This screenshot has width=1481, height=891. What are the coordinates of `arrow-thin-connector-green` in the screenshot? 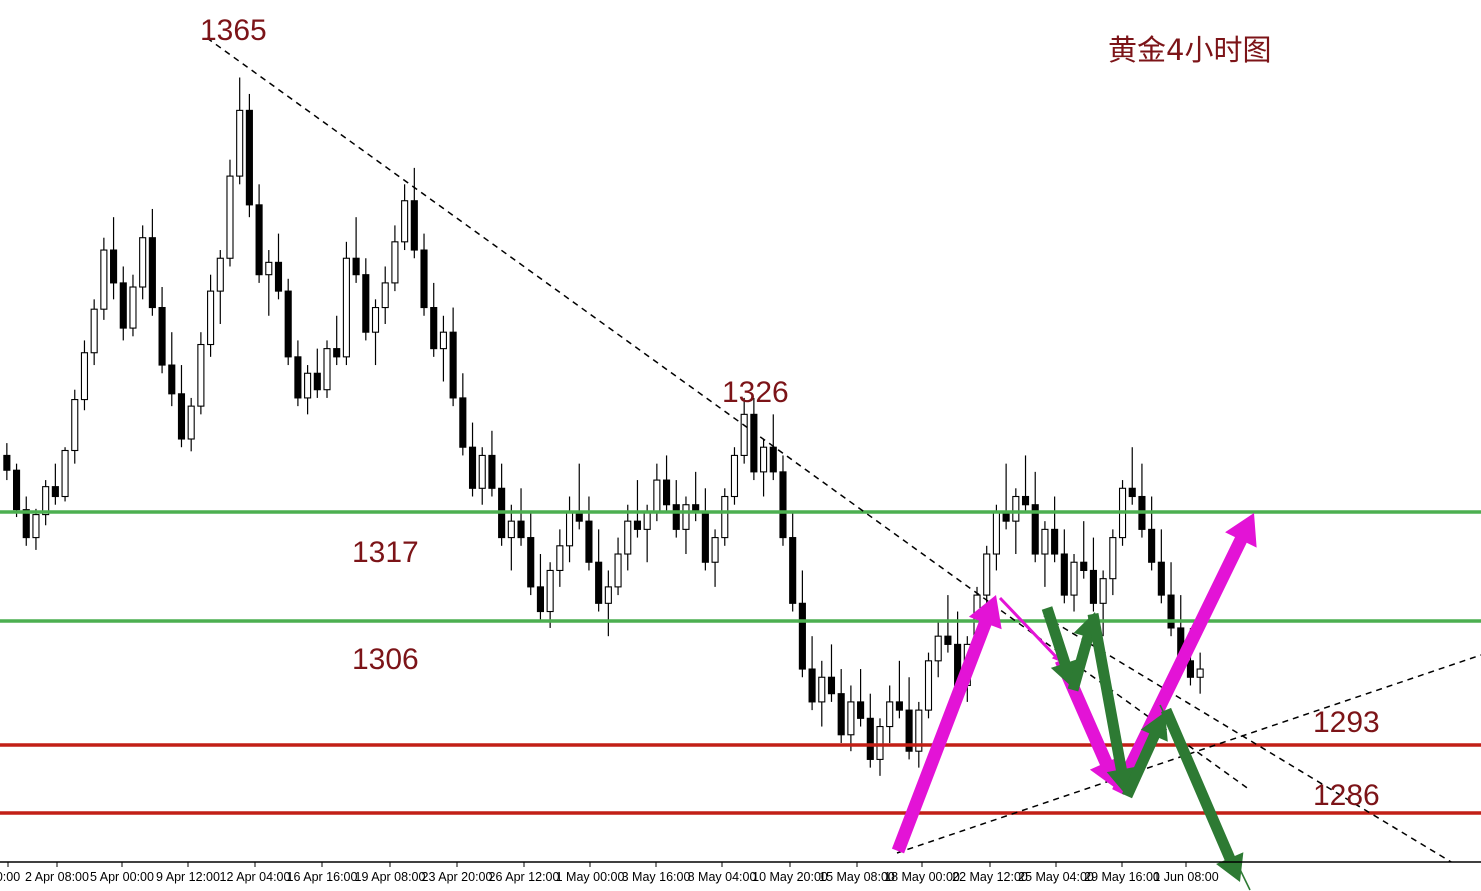 It's located at (1205, 797).